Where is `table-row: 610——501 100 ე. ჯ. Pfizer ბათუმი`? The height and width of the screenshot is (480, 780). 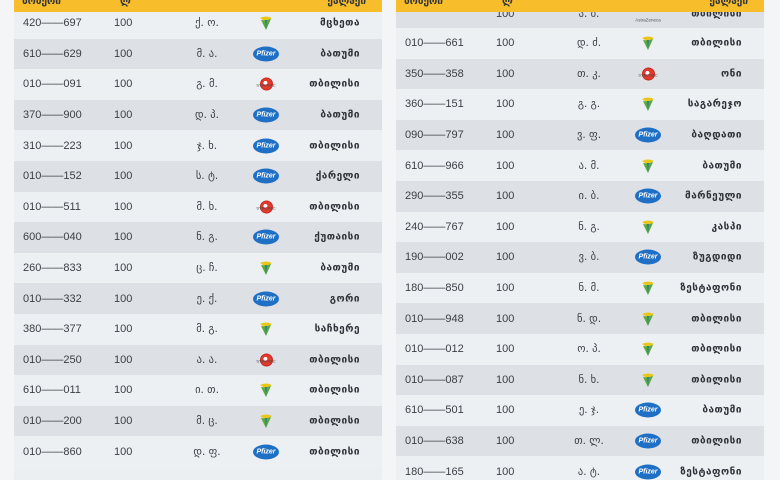 table-row: 610——501 100 ე. ჯ. Pfizer ბათუმი is located at coordinates (580, 410).